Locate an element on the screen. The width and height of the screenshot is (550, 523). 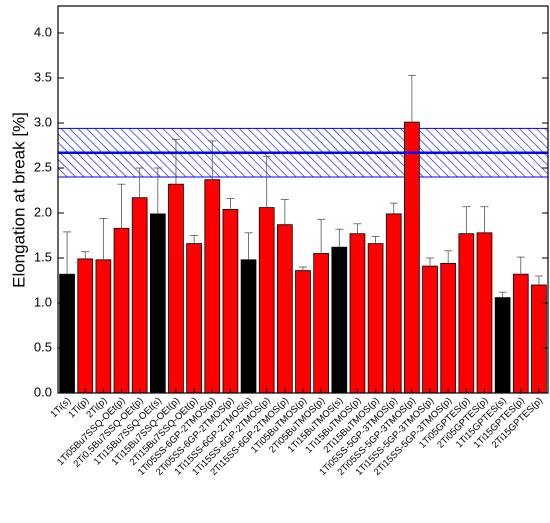
y-tick-label: 1.5 is located at coordinates (43, 256).